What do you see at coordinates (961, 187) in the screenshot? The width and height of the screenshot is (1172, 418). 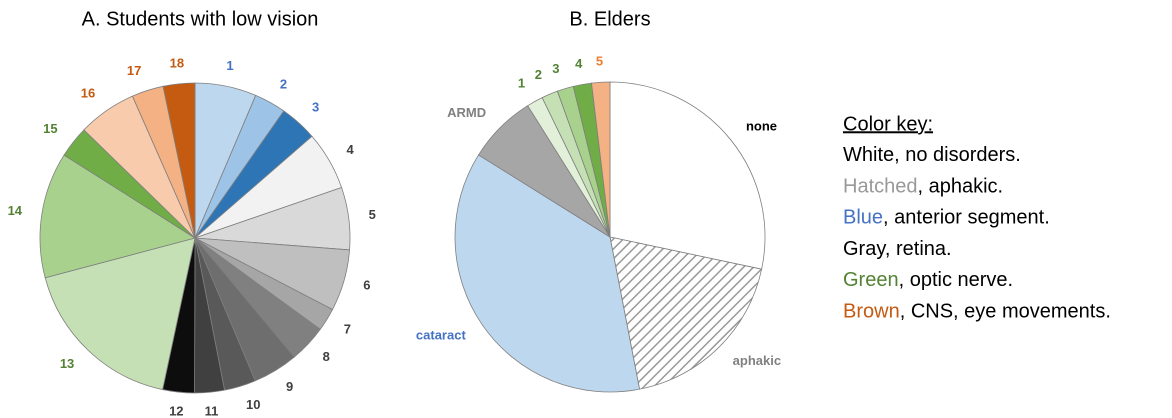 I see `key-text: , aphakic.` at bounding box center [961, 187].